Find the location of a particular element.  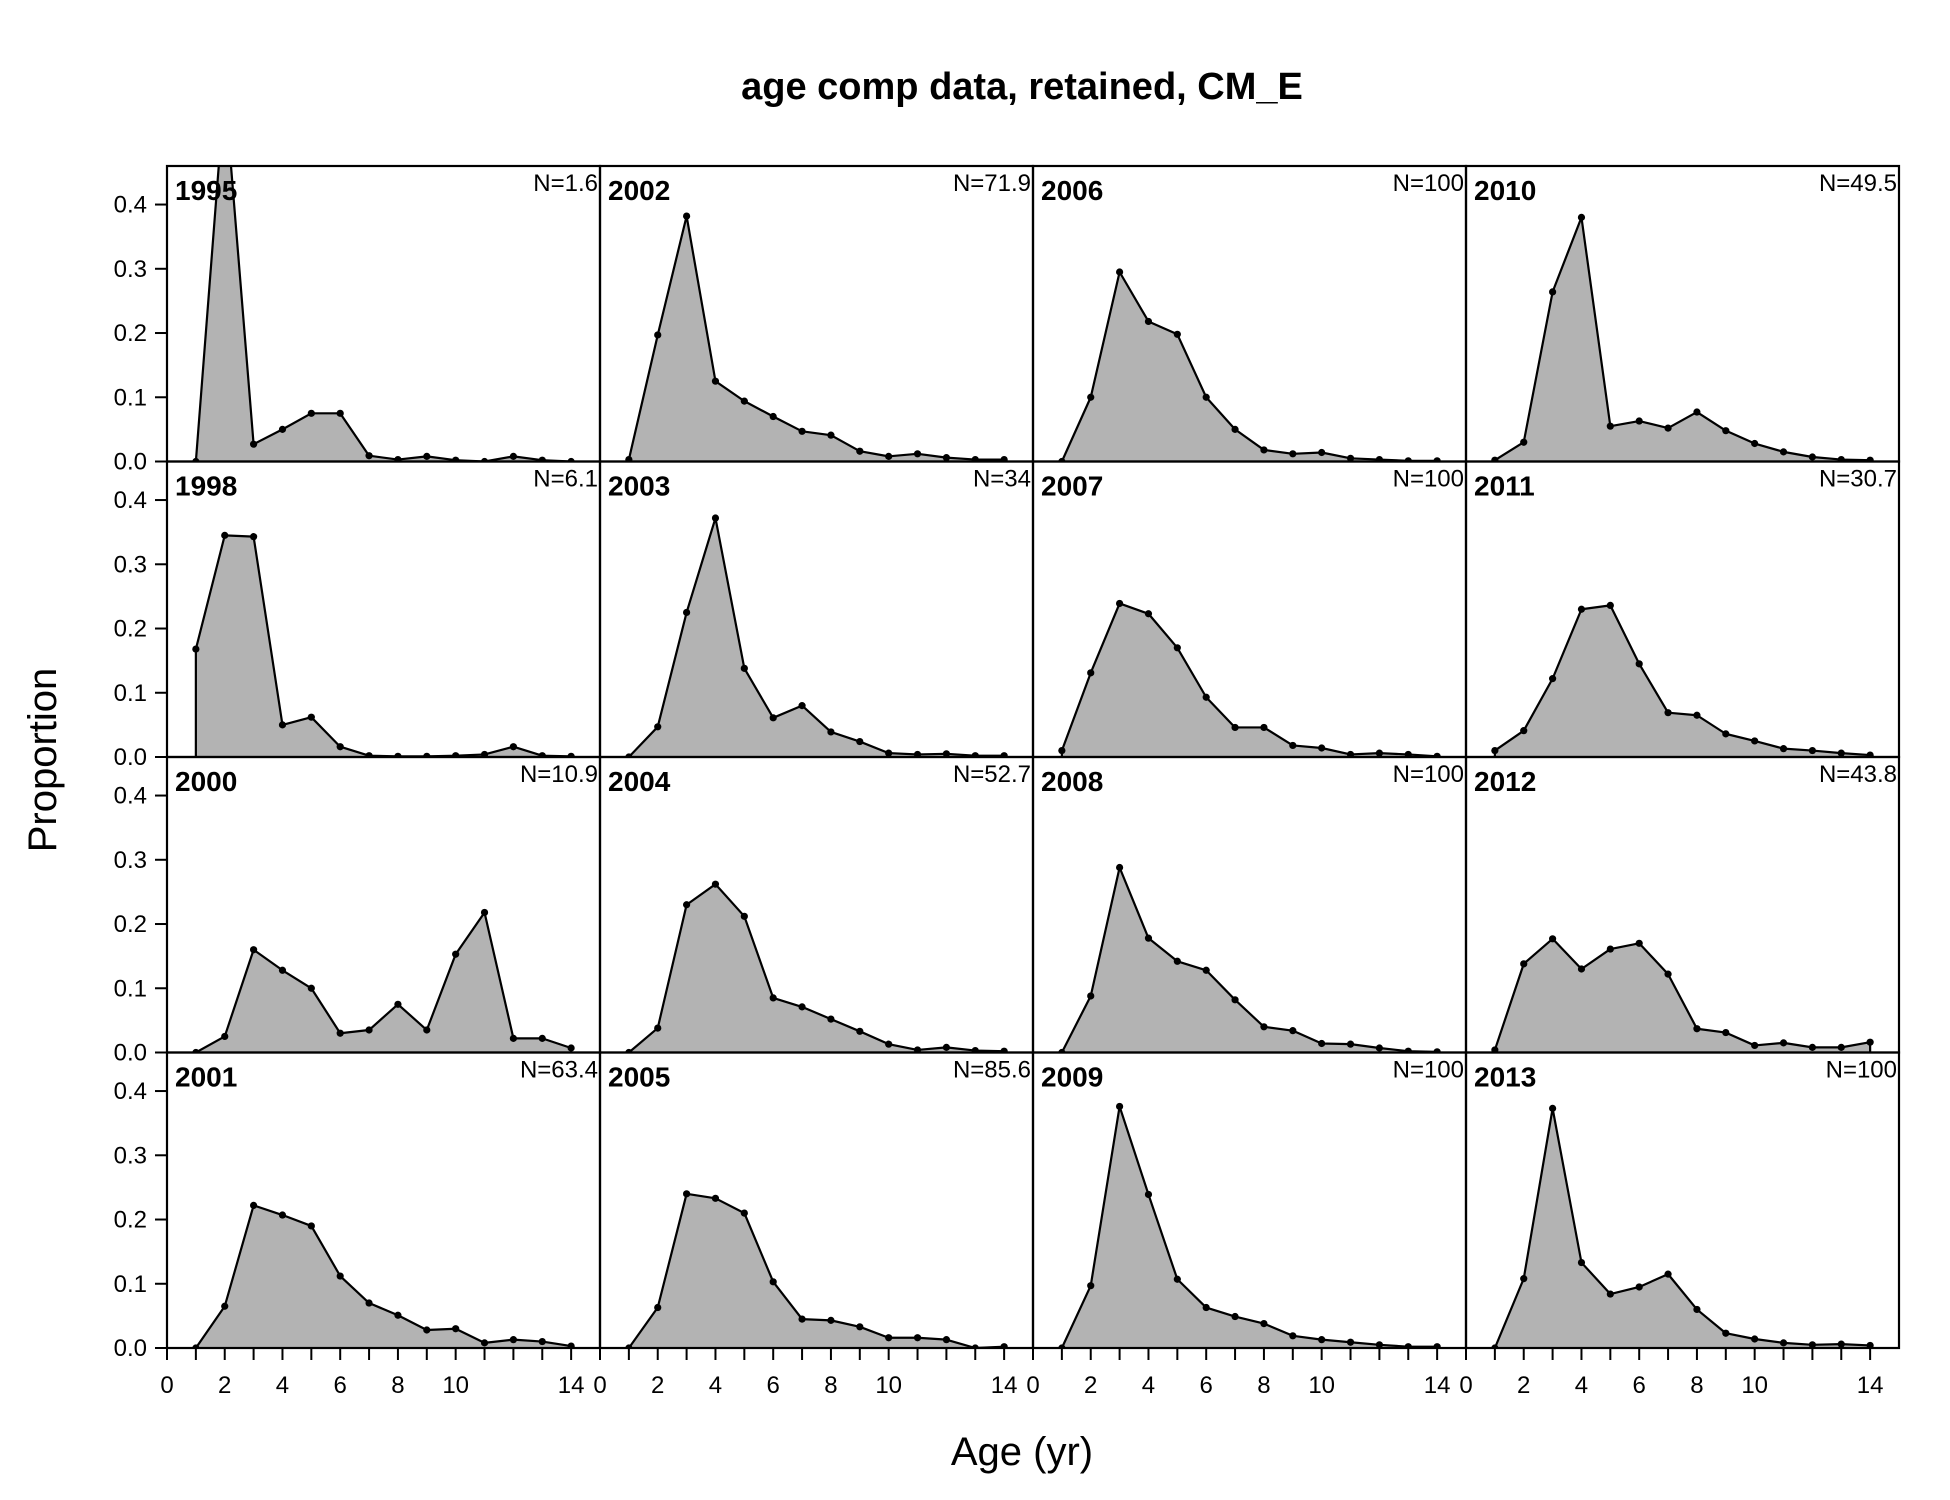

point-1995-age5 is located at coordinates (311, 413).